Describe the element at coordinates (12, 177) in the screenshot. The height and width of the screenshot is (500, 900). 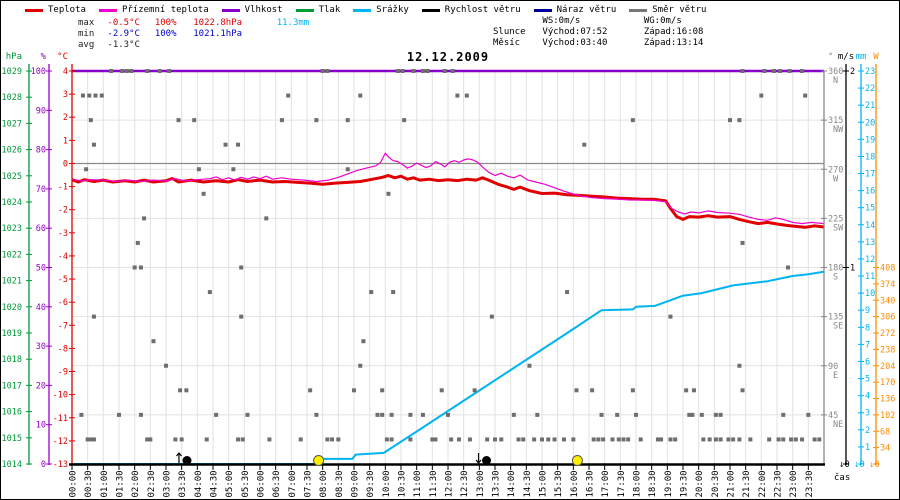
I see `axis-tick-label: 1025` at that location.